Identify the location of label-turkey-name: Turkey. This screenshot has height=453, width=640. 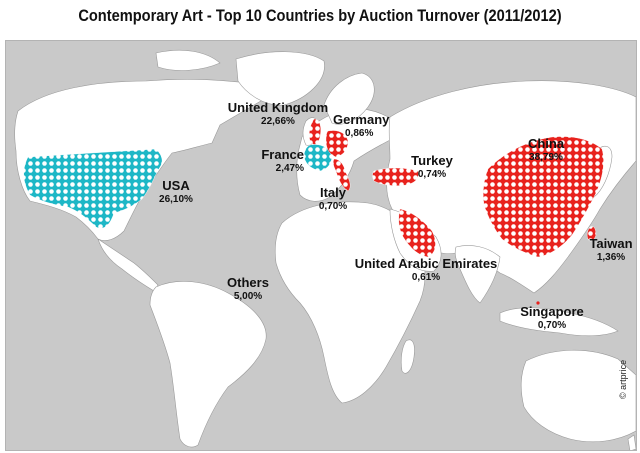
(432, 160).